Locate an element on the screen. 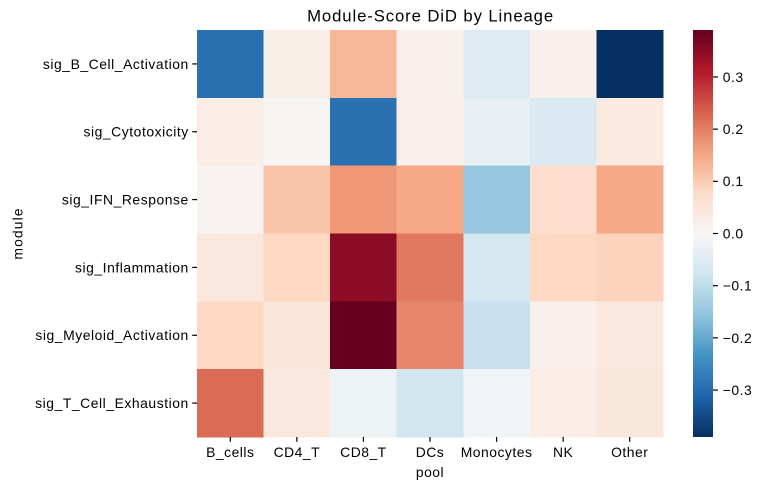 This screenshot has width=766, height=495. svg-text: NK is located at coordinates (563, 452).